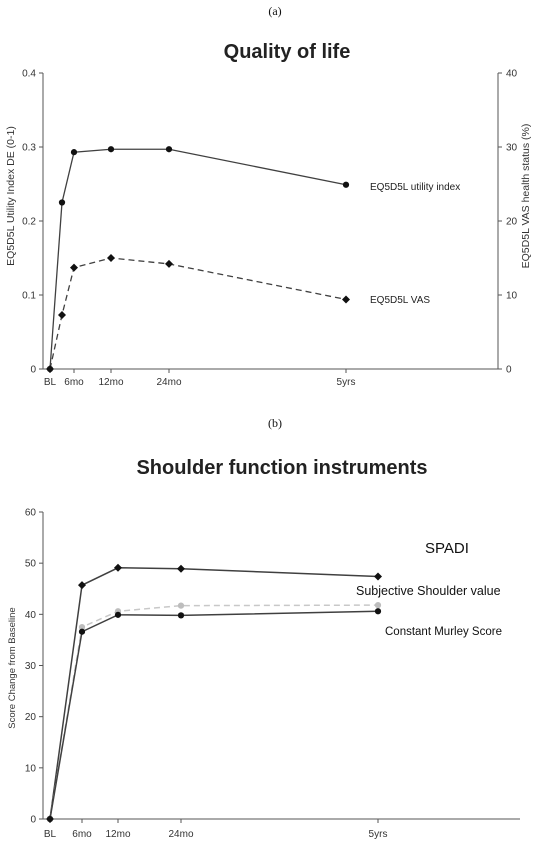 The height and width of the screenshot is (851, 550). Describe the element at coordinates (428, 591) in the screenshot. I see `series-label: Subjective Shoulder value` at that location.